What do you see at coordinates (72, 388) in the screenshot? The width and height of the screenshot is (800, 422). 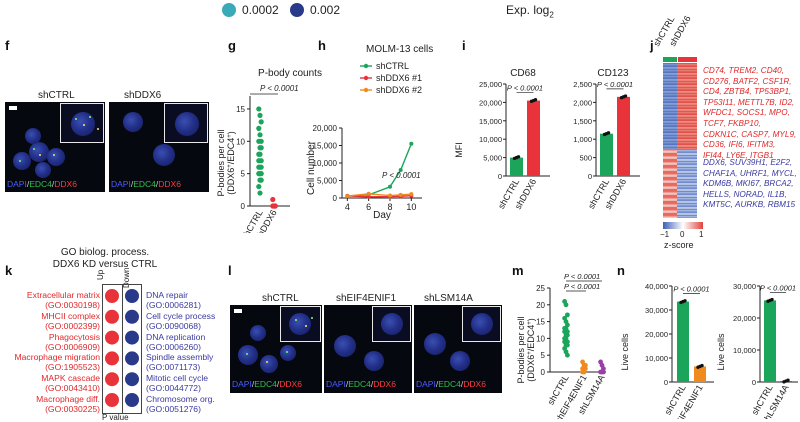 I see `k-up-term-id: (GO:0043410)` at bounding box center [72, 388].